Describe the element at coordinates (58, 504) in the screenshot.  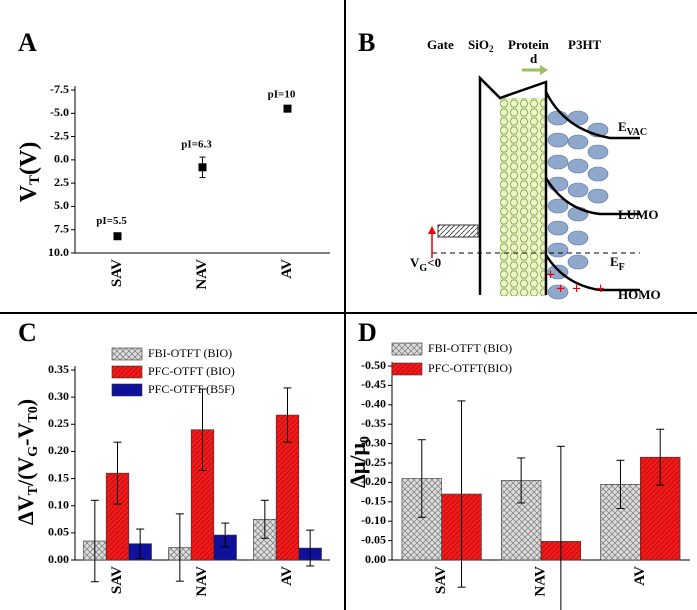
I see `y-tick-label: 0.10` at that location.